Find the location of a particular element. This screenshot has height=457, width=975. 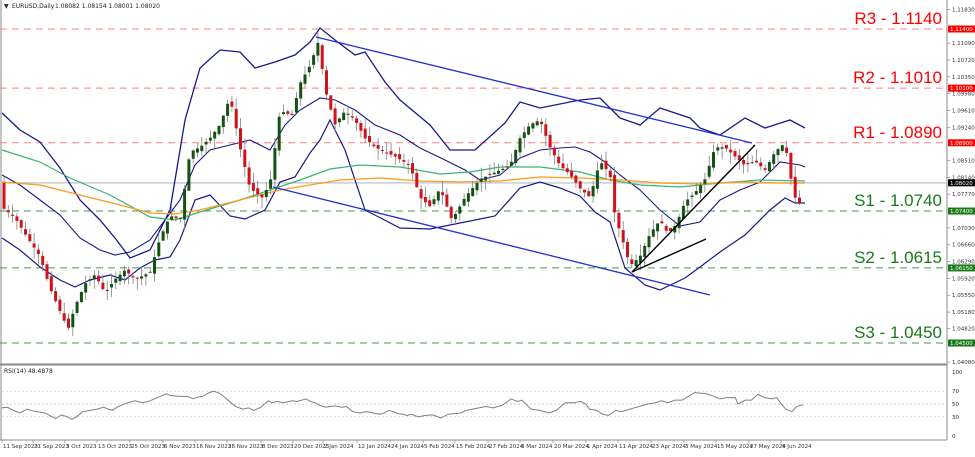

price-tick-label: 1.05550 is located at coordinates (963, 296).